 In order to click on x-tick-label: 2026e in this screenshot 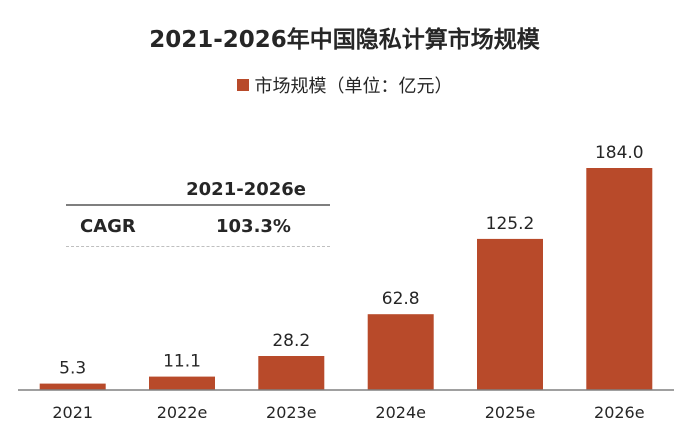, I will do `click(619, 412)`.